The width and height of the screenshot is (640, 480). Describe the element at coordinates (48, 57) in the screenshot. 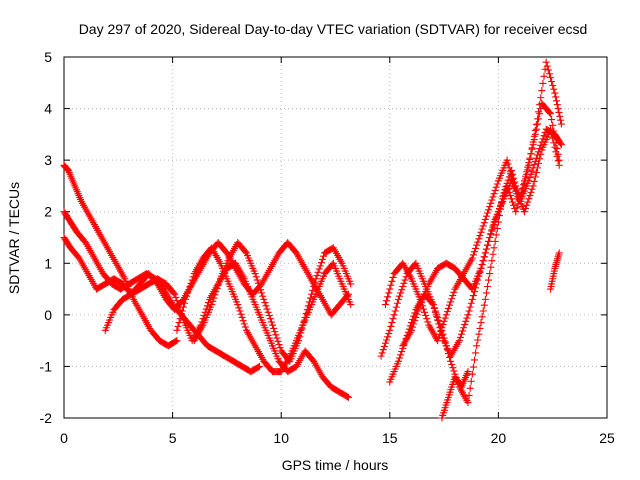

I see `y-tick-label: 5` at that location.